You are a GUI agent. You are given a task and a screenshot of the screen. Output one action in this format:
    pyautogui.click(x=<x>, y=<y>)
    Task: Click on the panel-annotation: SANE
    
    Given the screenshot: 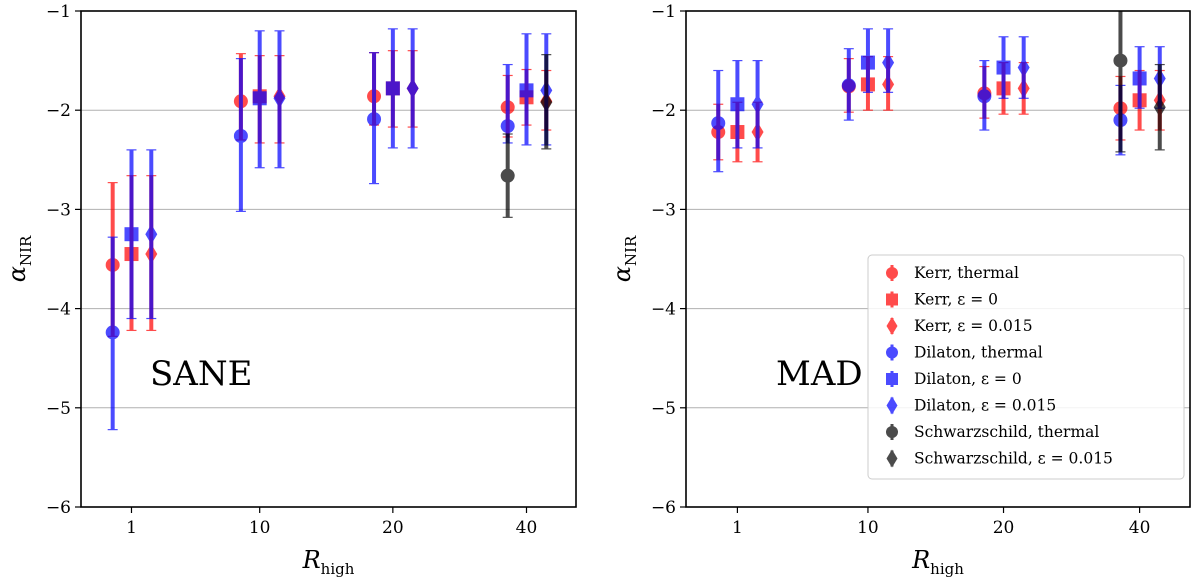 What is the action you would take?
    pyautogui.click(x=201, y=374)
    